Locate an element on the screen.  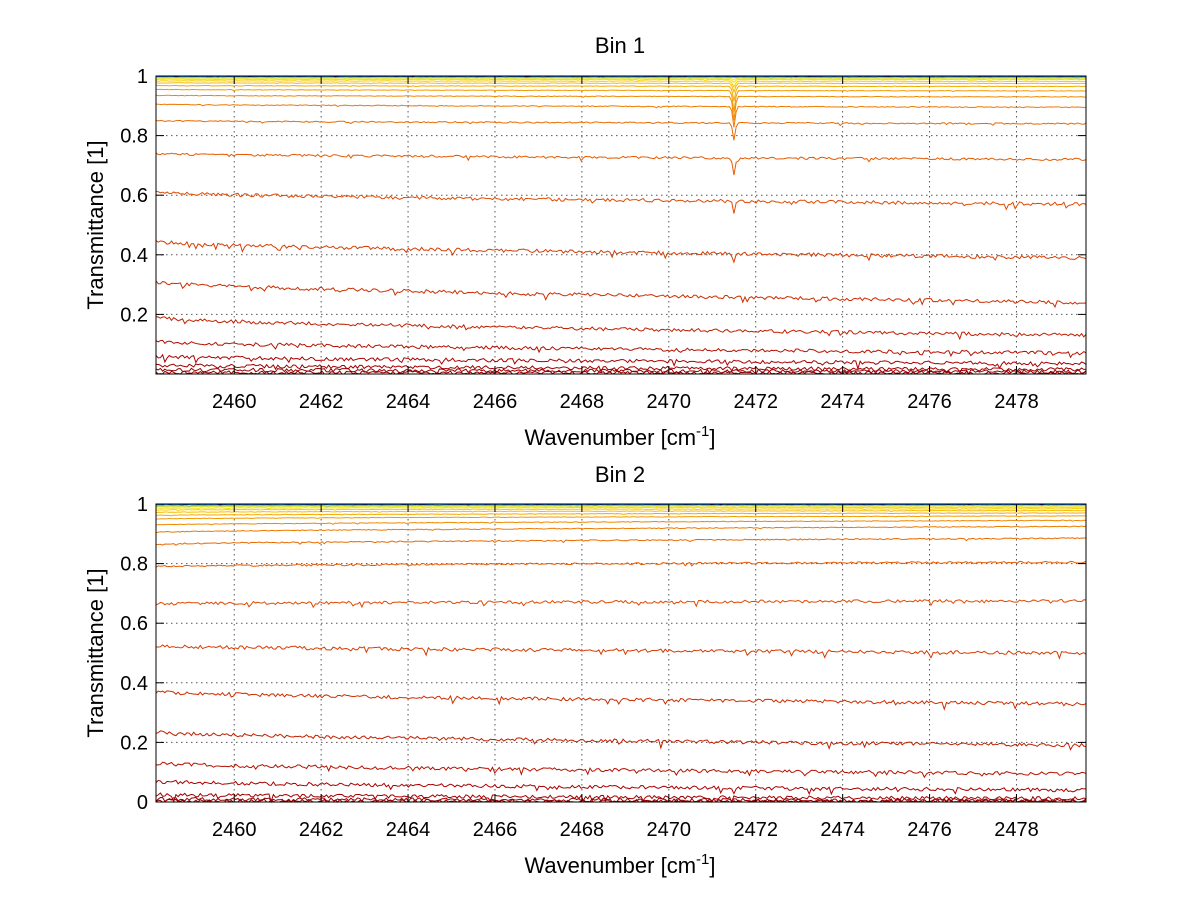
subplot-title: Bin 2 is located at coordinates (620, 474).